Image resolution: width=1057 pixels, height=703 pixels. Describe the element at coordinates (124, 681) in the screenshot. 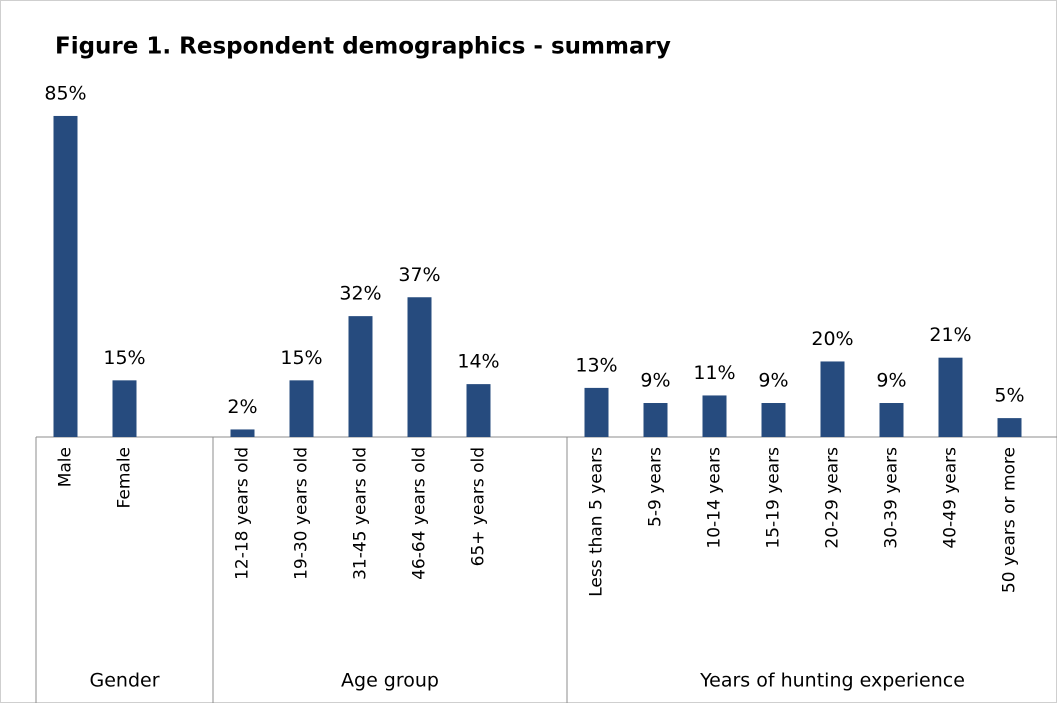

I see `group-label: Gender` at that location.